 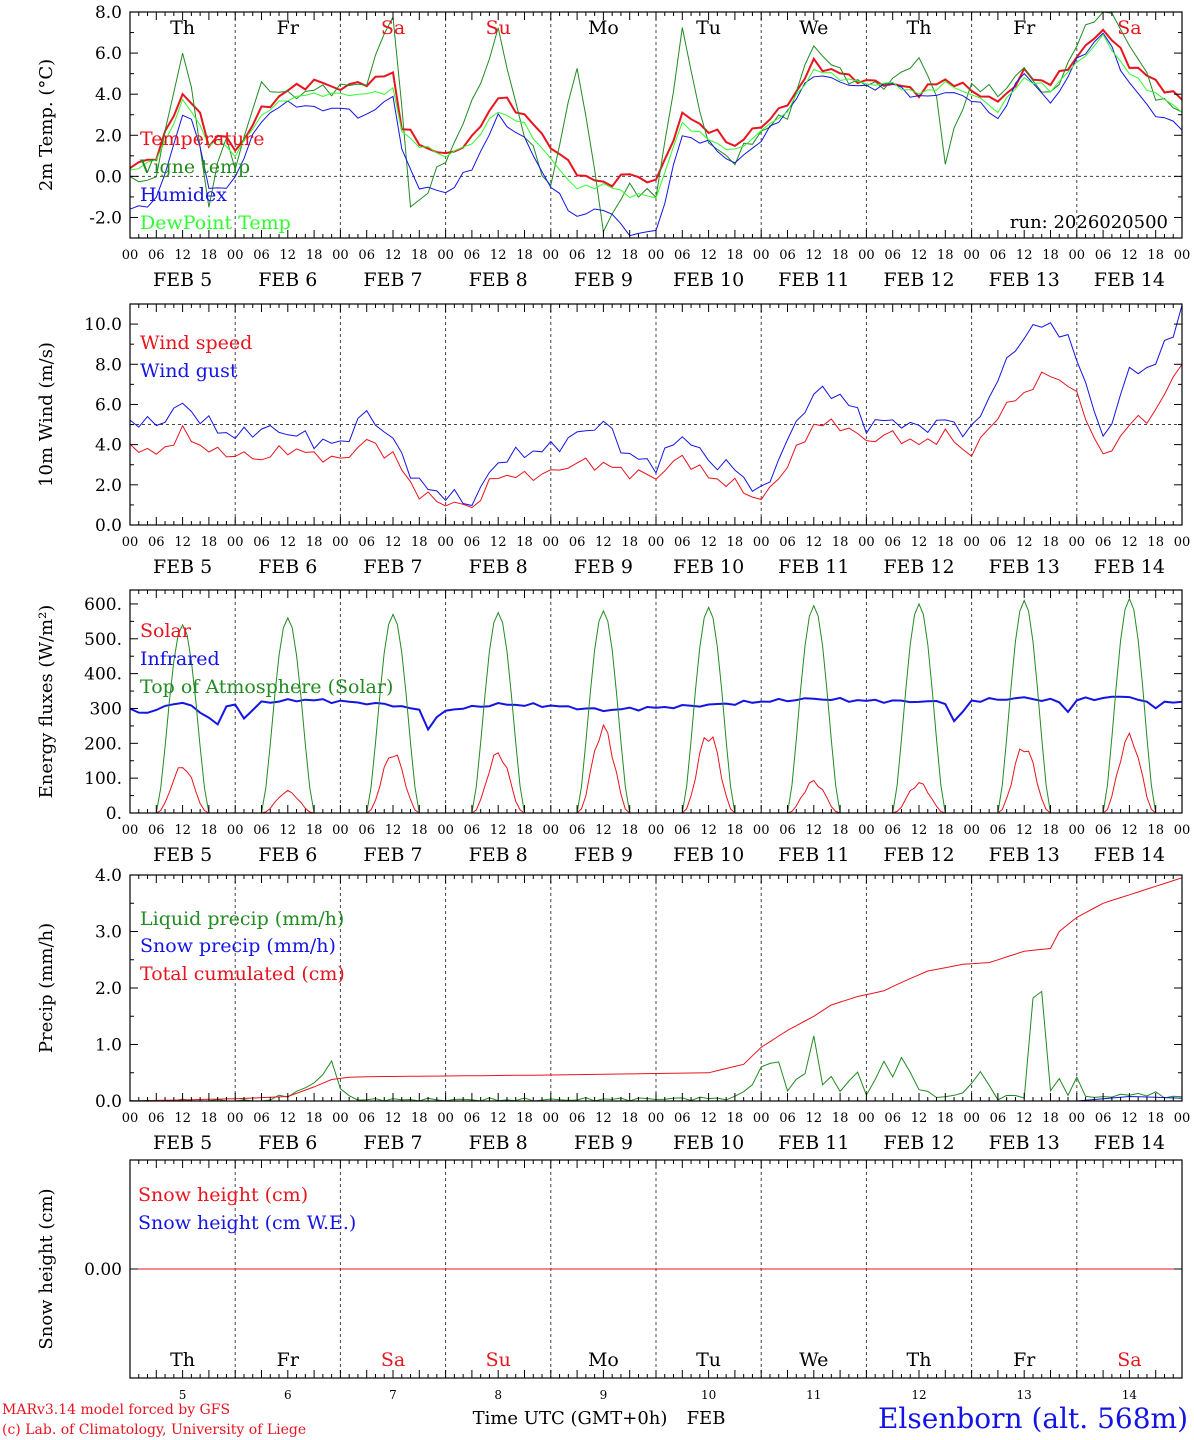 I want to click on day-number-label: 11, so click(x=813, y=1395).